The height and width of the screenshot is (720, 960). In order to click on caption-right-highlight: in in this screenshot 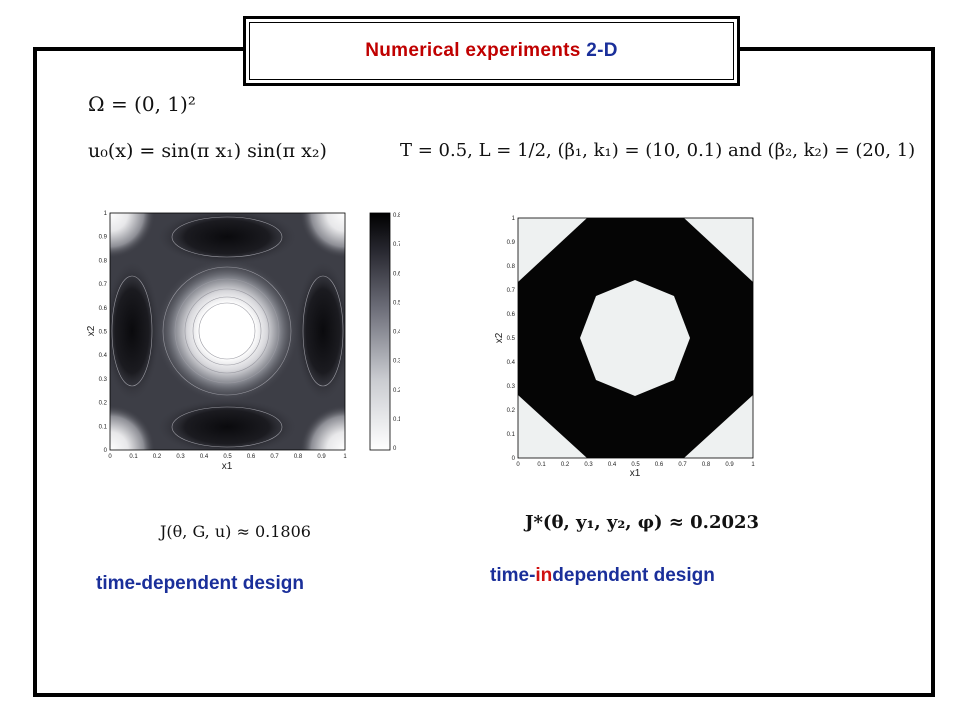, I will do `click(544, 575)`.